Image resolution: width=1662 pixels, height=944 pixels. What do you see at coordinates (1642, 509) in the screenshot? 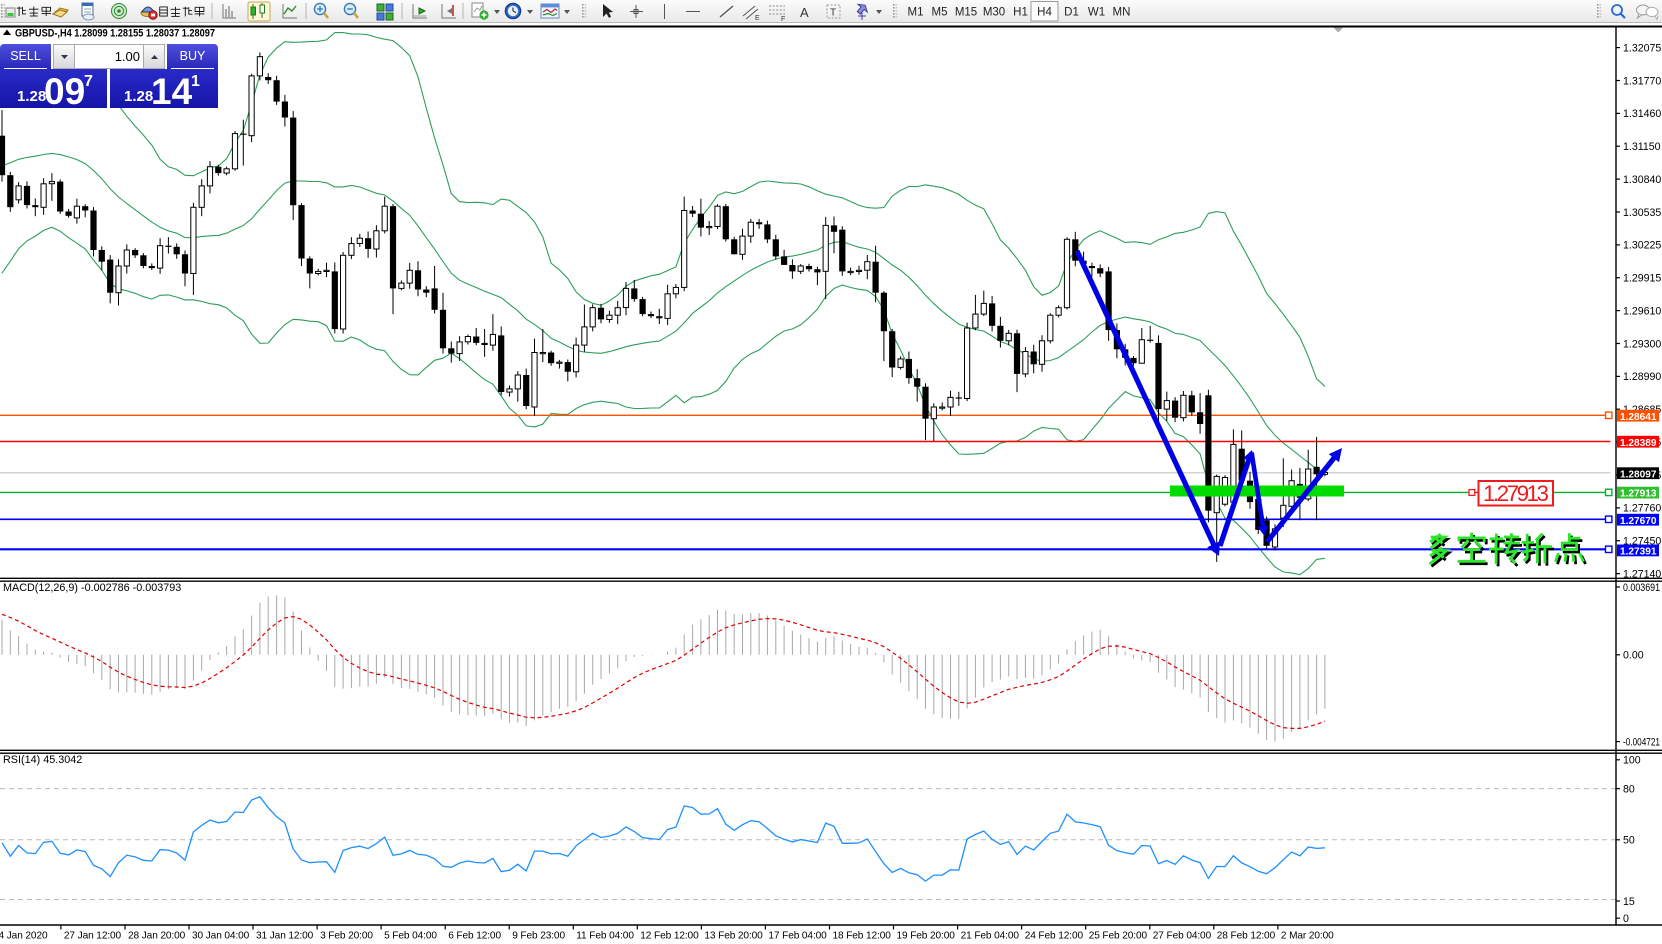
I see `svg-text: 1.27760` at bounding box center [1642, 509].